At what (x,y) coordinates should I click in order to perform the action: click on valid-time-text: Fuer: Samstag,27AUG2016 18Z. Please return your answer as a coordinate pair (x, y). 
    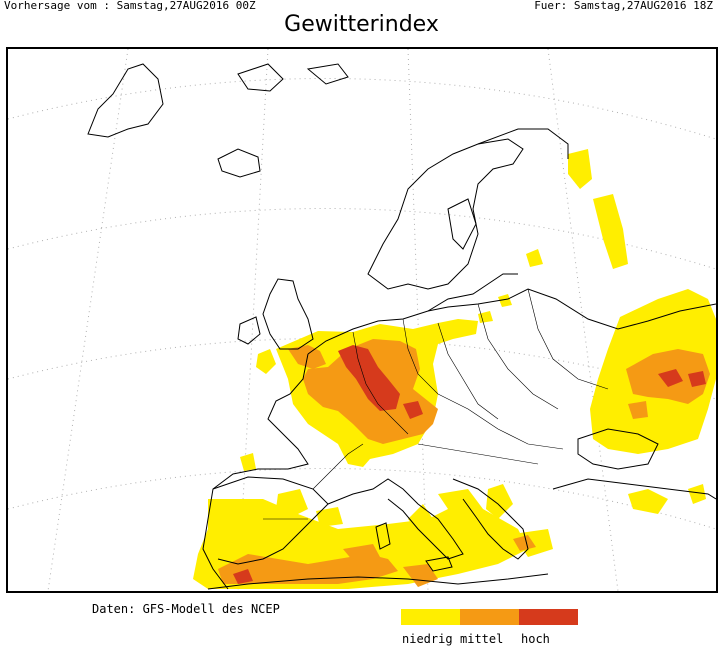
    Looking at the image, I should click on (623, 6).